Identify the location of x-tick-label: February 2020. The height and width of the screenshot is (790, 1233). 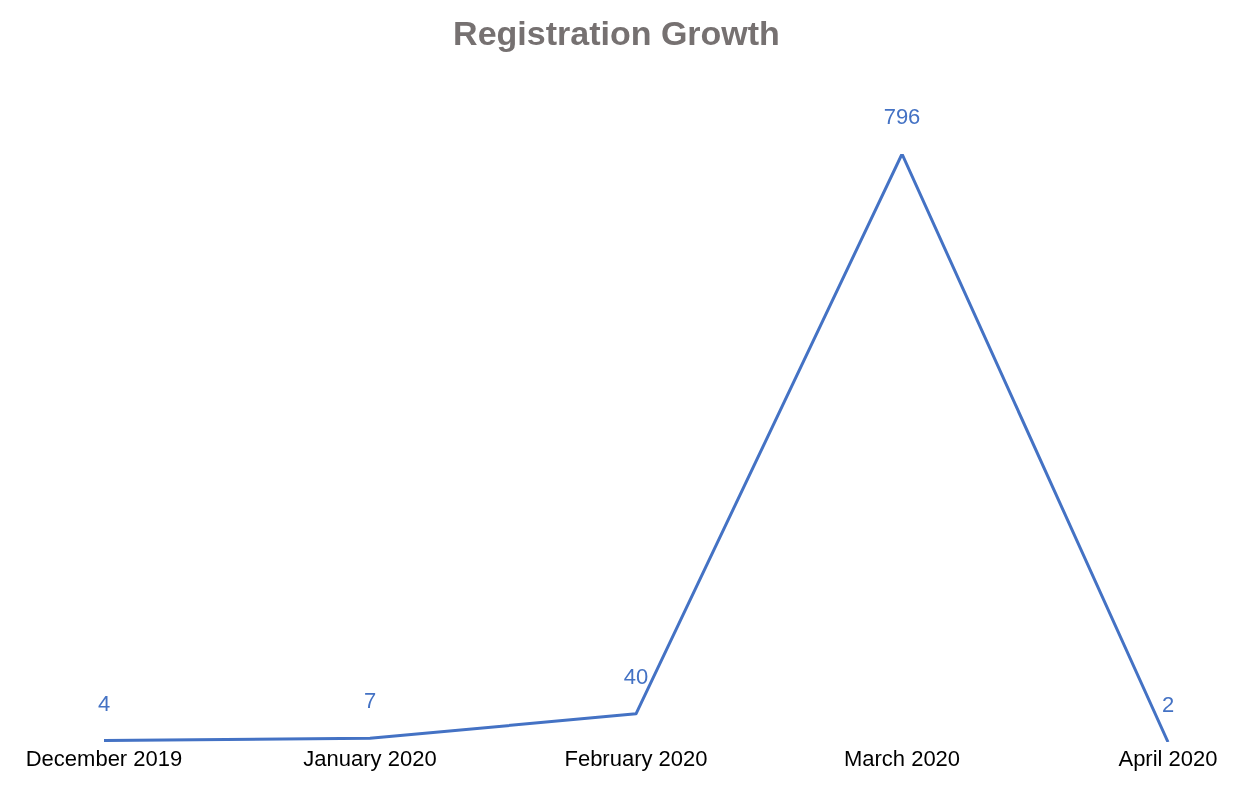
(636, 758).